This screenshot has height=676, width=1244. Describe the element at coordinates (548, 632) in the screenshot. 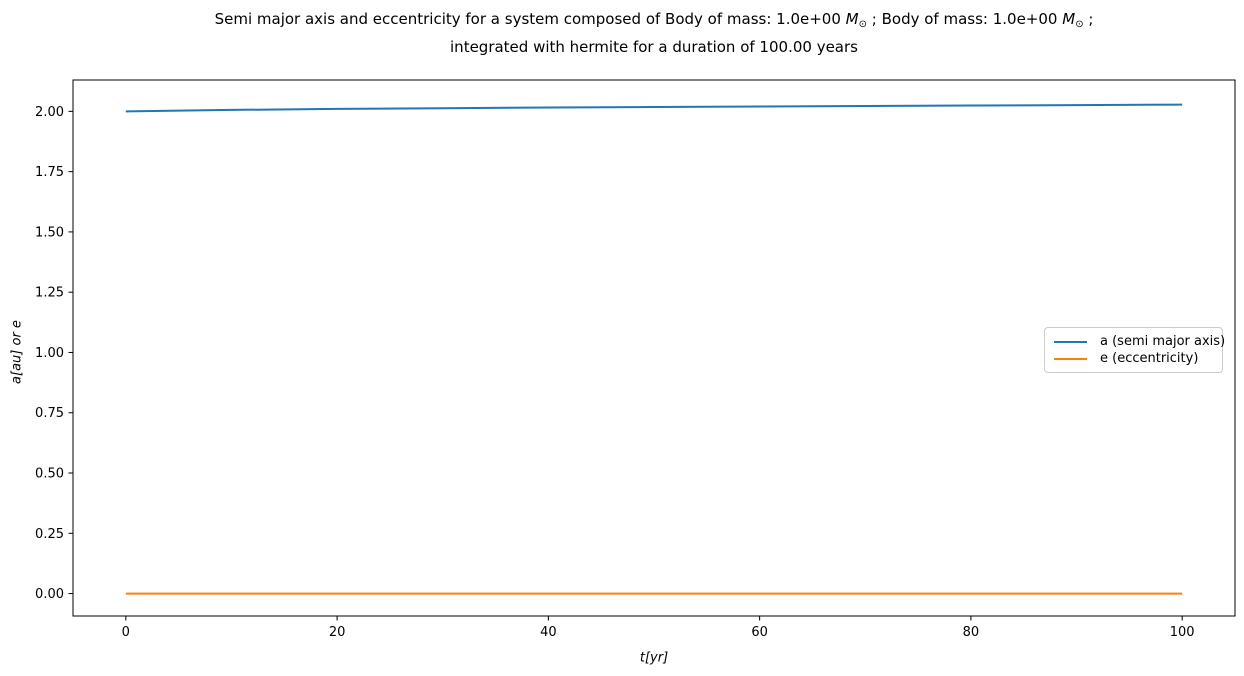

I see `x-tick-label: 40` at that location.